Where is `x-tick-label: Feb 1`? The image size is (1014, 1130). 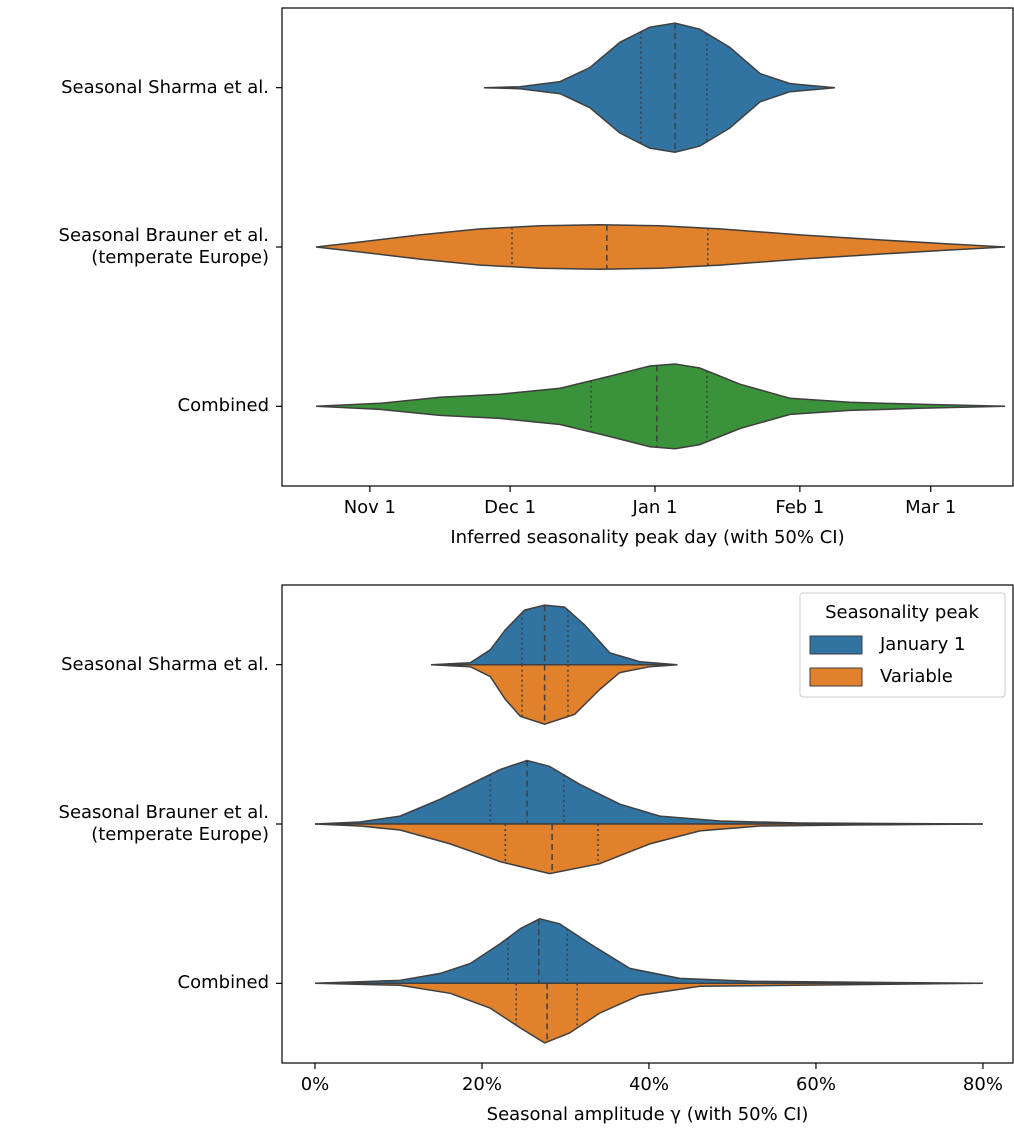 x-tick-label: Feb 1 is located at coordinates (799, 507).